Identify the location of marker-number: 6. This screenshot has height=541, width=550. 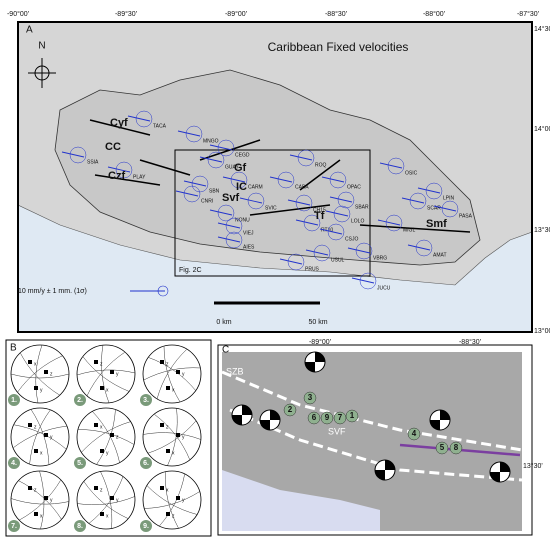
(314, 417).